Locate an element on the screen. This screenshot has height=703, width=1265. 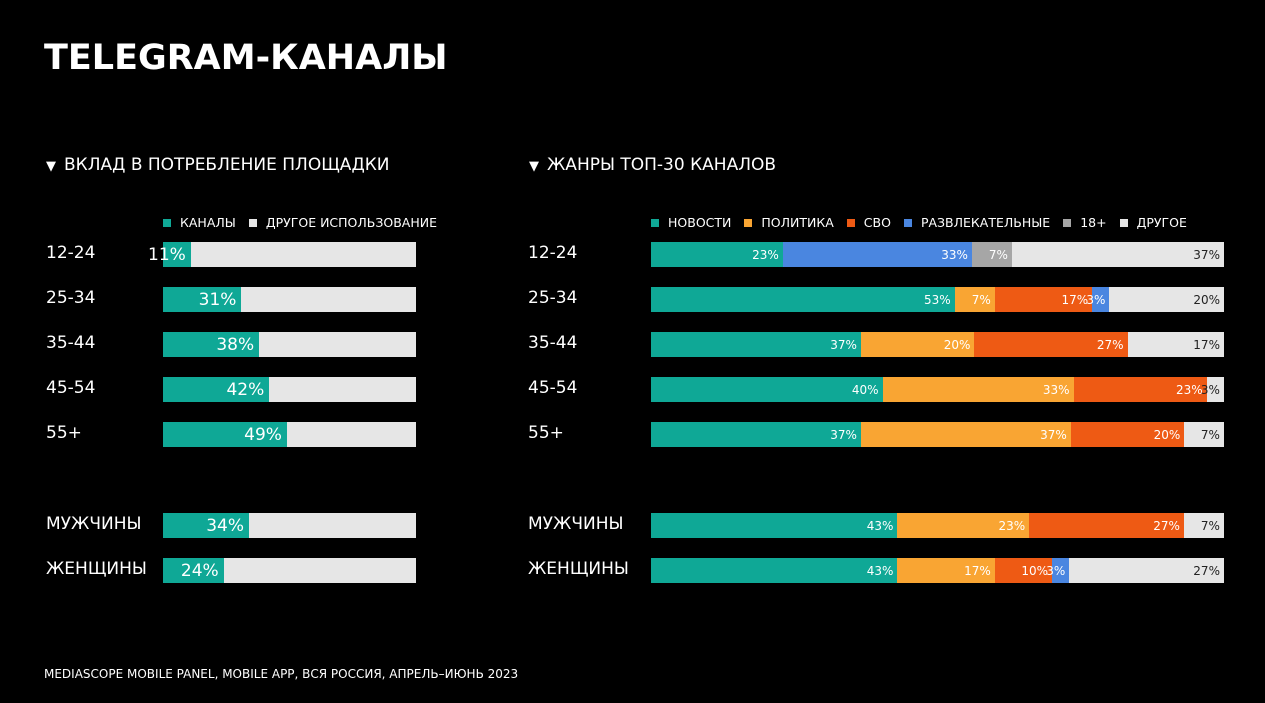
row-label: 55+ is located at coordinates (546, 433).